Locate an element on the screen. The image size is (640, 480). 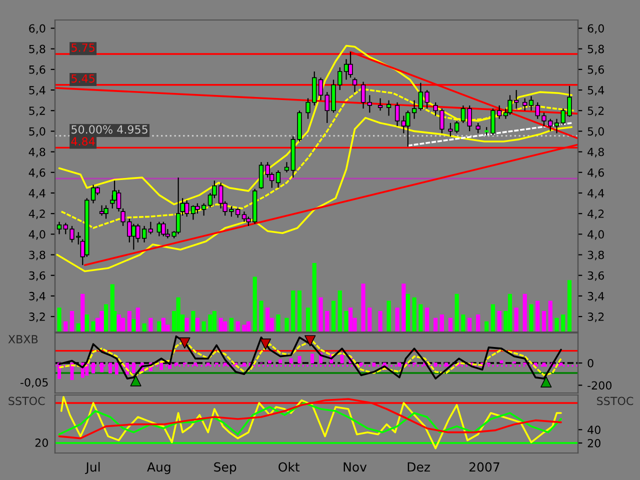
ref-line-label: 5.75 is located at coordinates (83, 48).